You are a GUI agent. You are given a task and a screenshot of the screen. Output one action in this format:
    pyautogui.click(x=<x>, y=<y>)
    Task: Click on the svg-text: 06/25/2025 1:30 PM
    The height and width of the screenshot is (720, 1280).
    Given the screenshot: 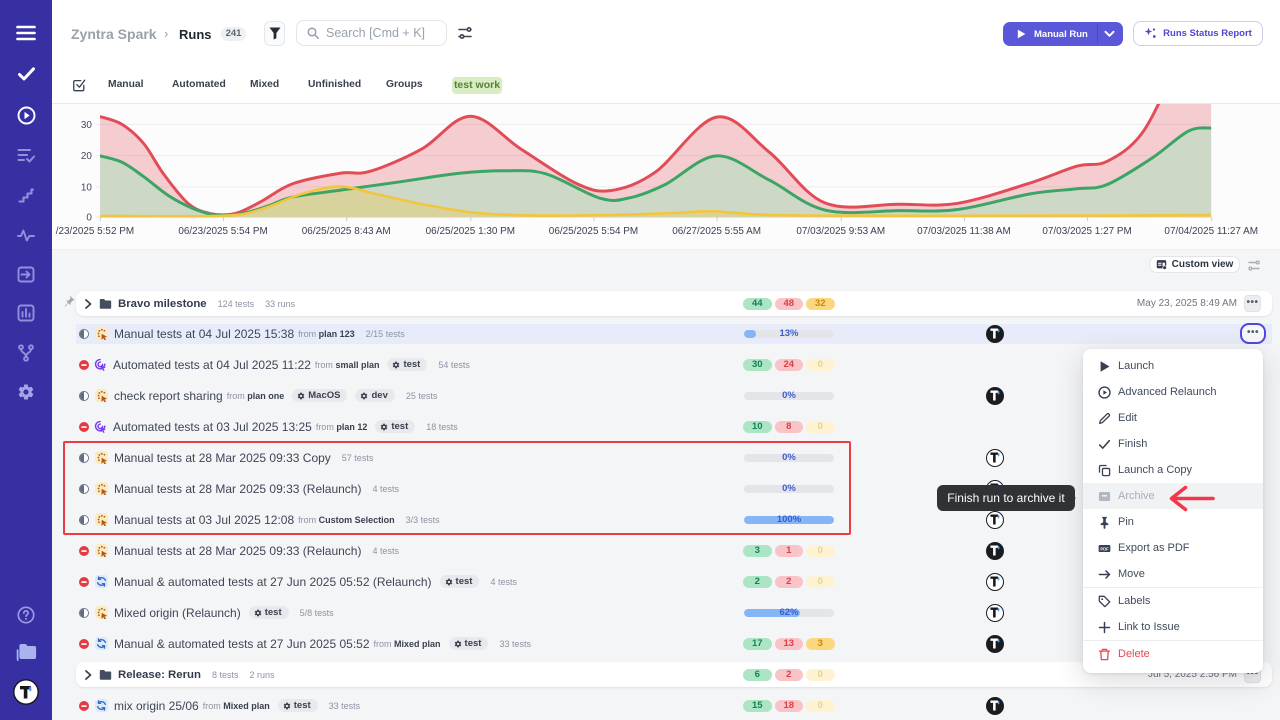 What is the action you would take?
    pyautogui.click(x=470, y=231)
    